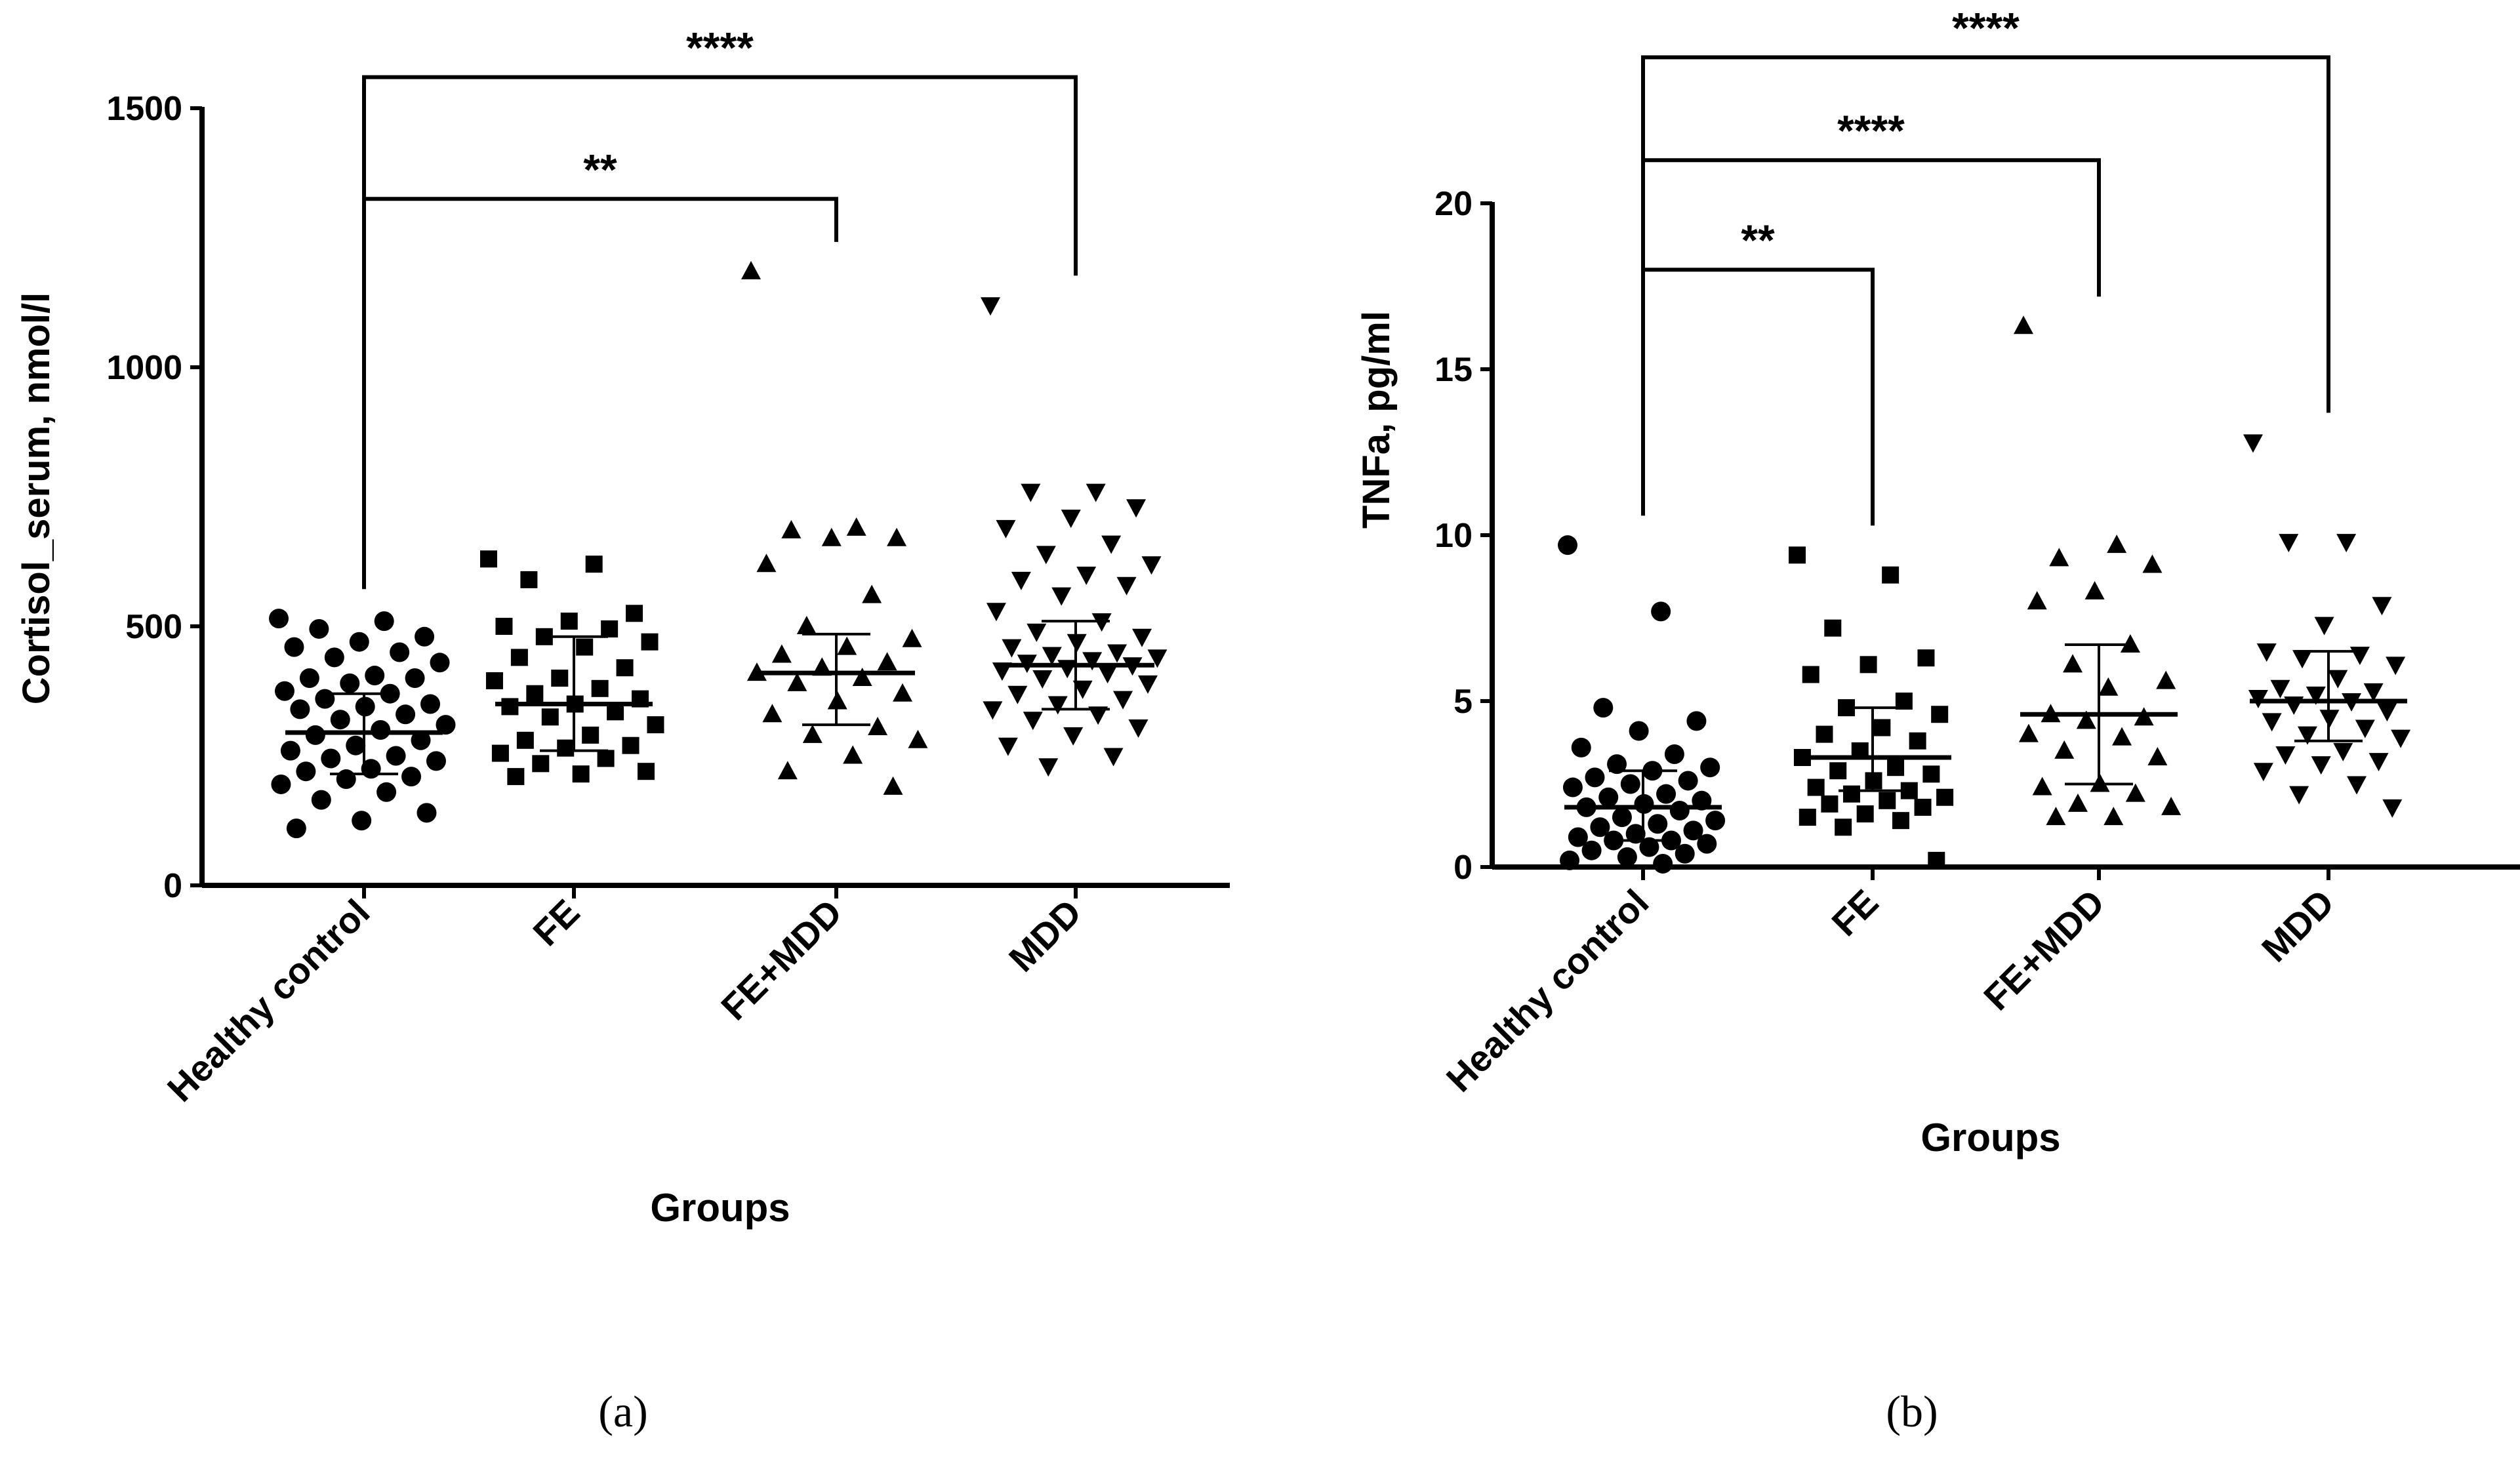  Describe the element at coordinates (622, 1411) in the screenshot. I see `panel-label: (a)` at that location.